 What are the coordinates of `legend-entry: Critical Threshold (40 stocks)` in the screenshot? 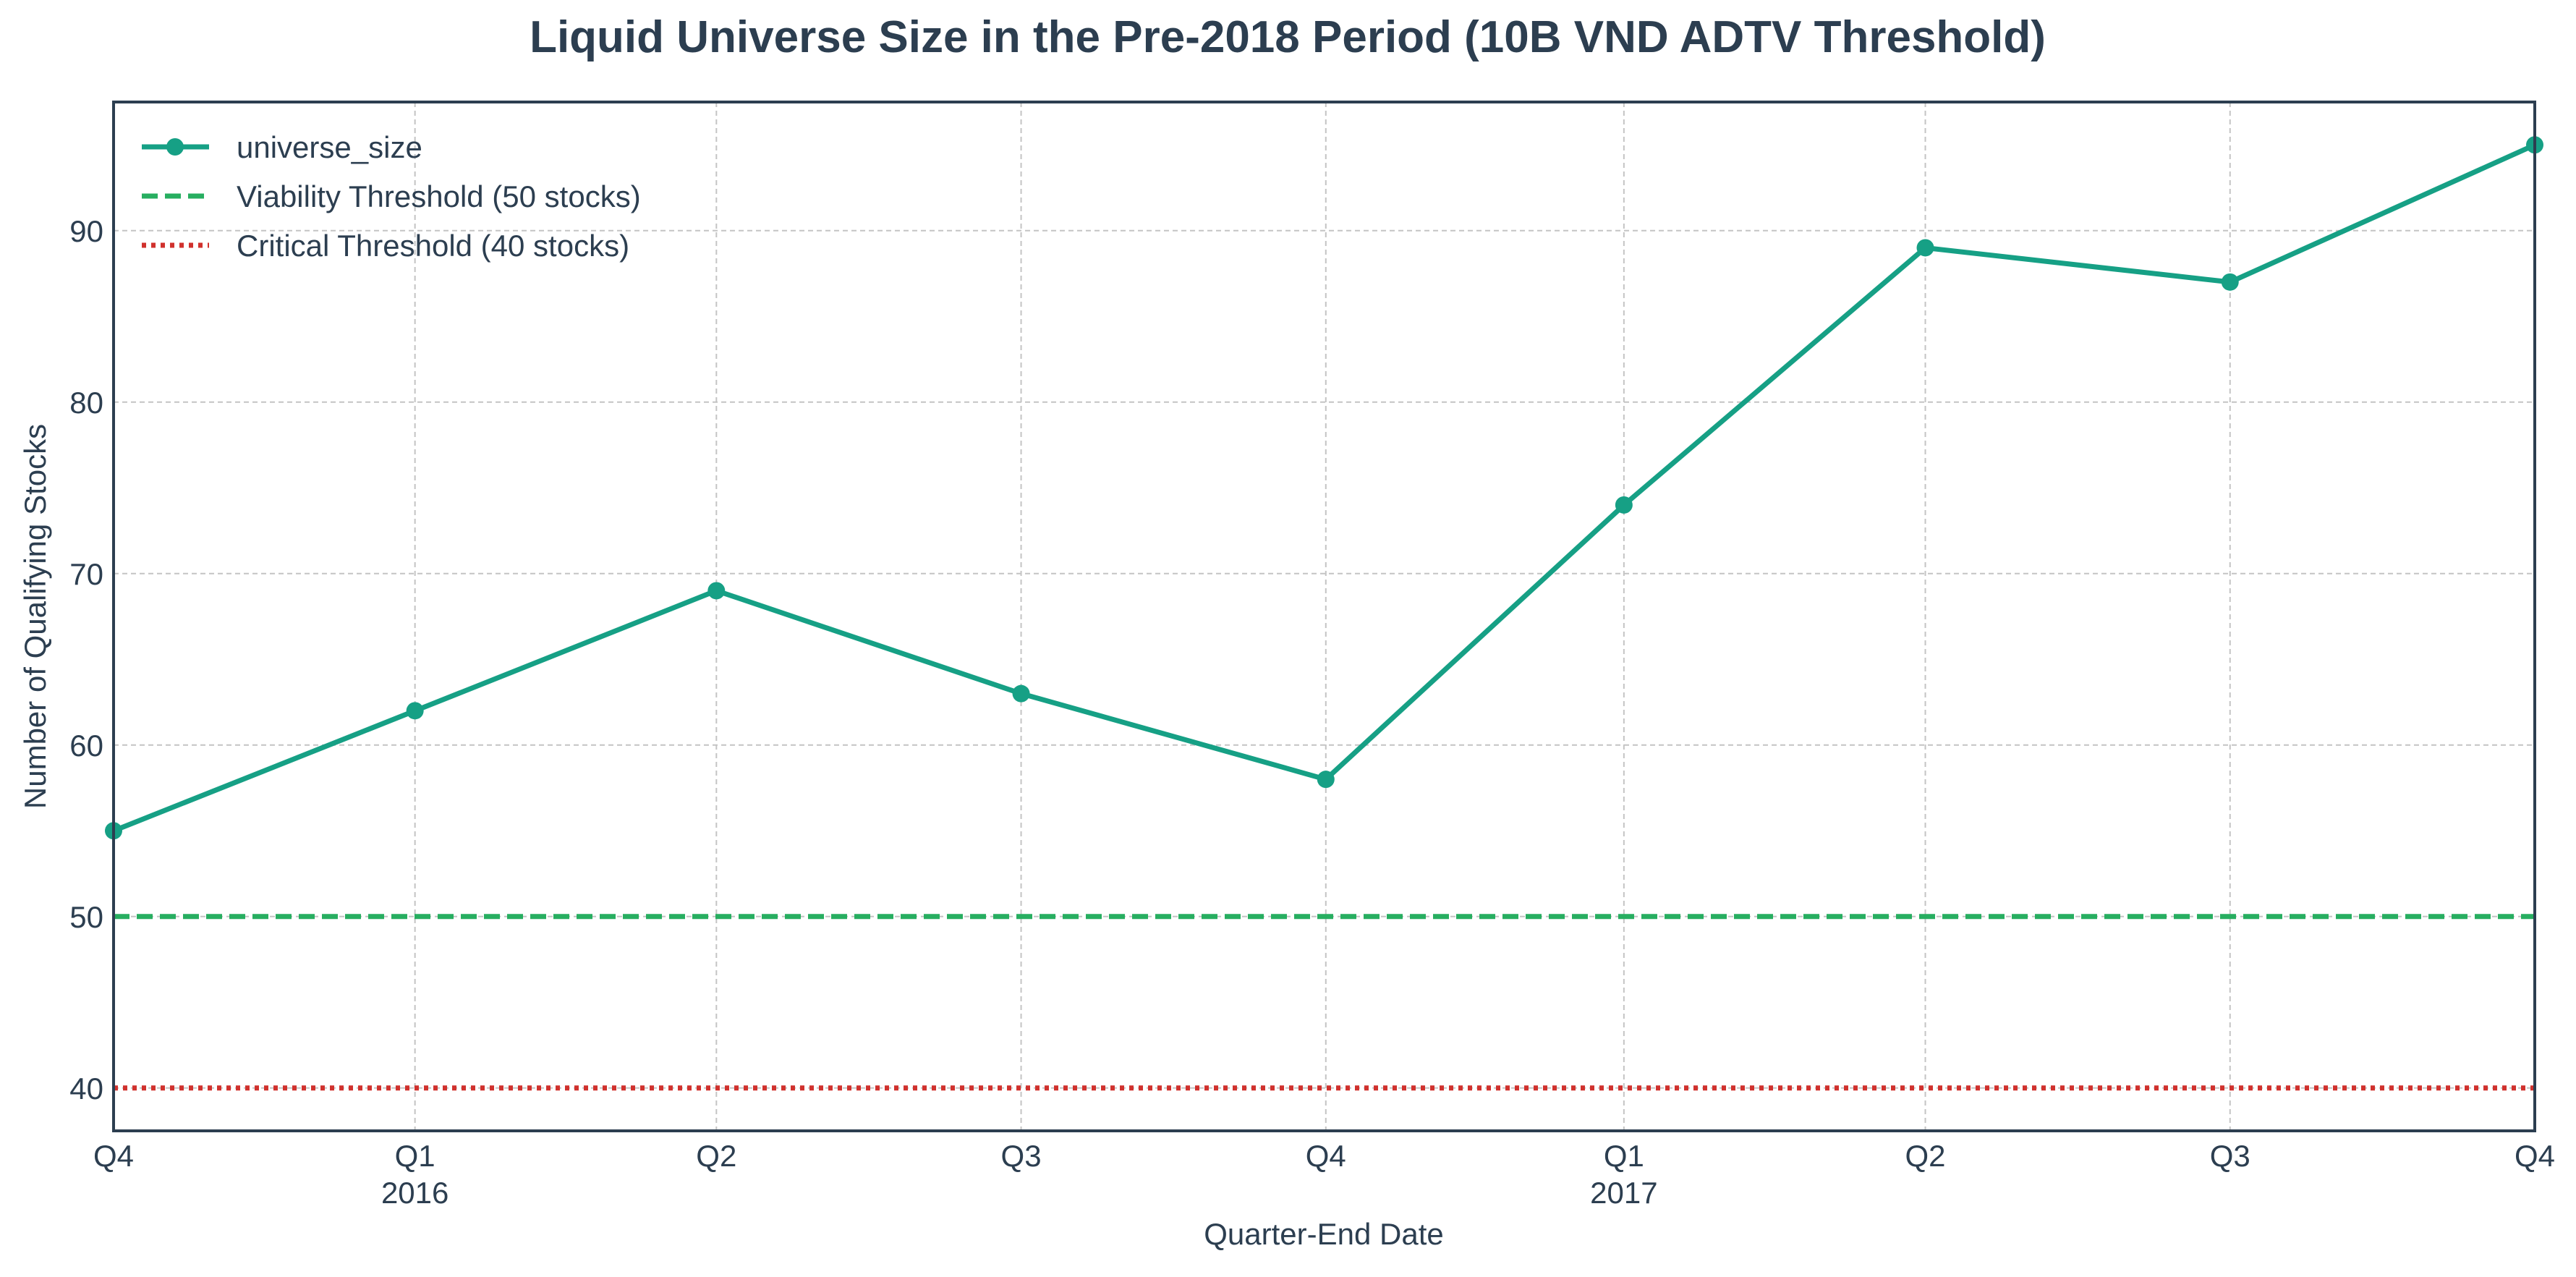 It's located at (385, 246).